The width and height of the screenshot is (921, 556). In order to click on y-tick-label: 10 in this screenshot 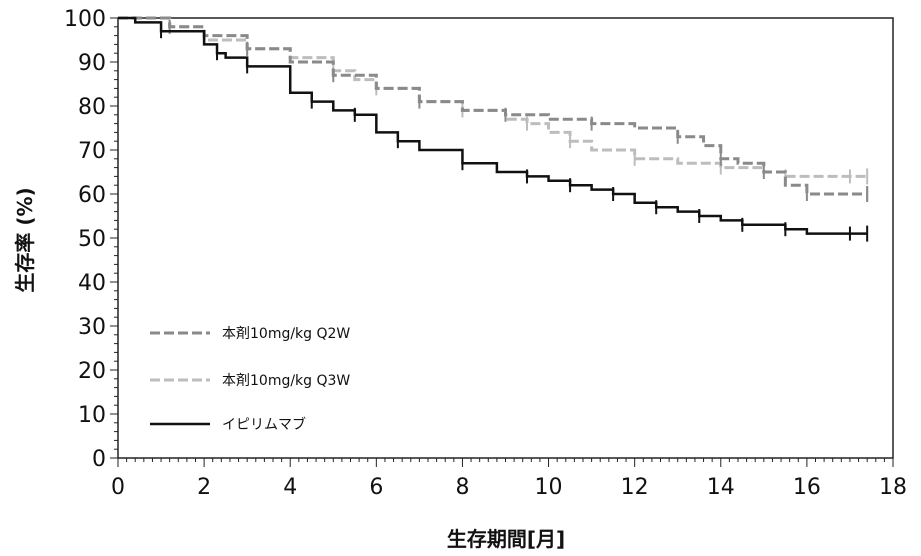, I will do `click(92, 415)`.